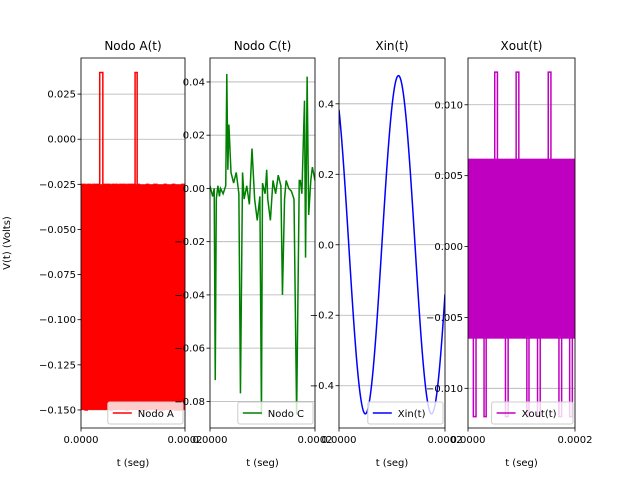 This screenshot has width=640, height=480. Describe the element at coordinates (57, 185) in the screenshot. I see `y-tick-label: −0.025` at that location.